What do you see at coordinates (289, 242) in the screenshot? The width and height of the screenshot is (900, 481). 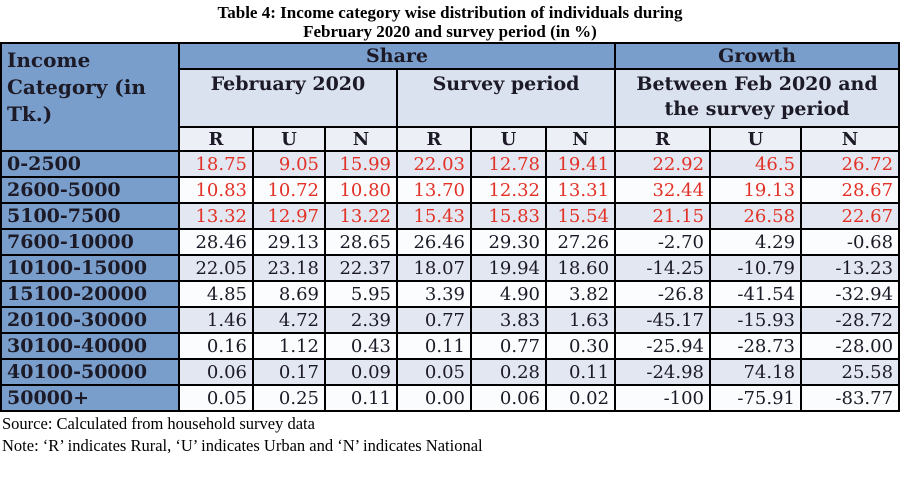 I see `value-cell: 29.13` at bounding box center [289, 242].